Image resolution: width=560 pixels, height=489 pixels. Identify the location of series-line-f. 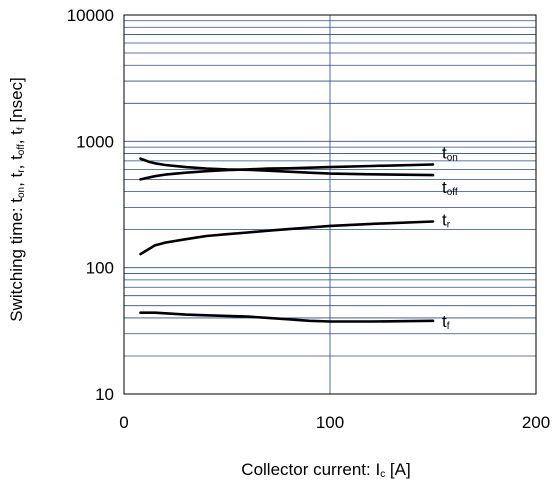
(287, 317).